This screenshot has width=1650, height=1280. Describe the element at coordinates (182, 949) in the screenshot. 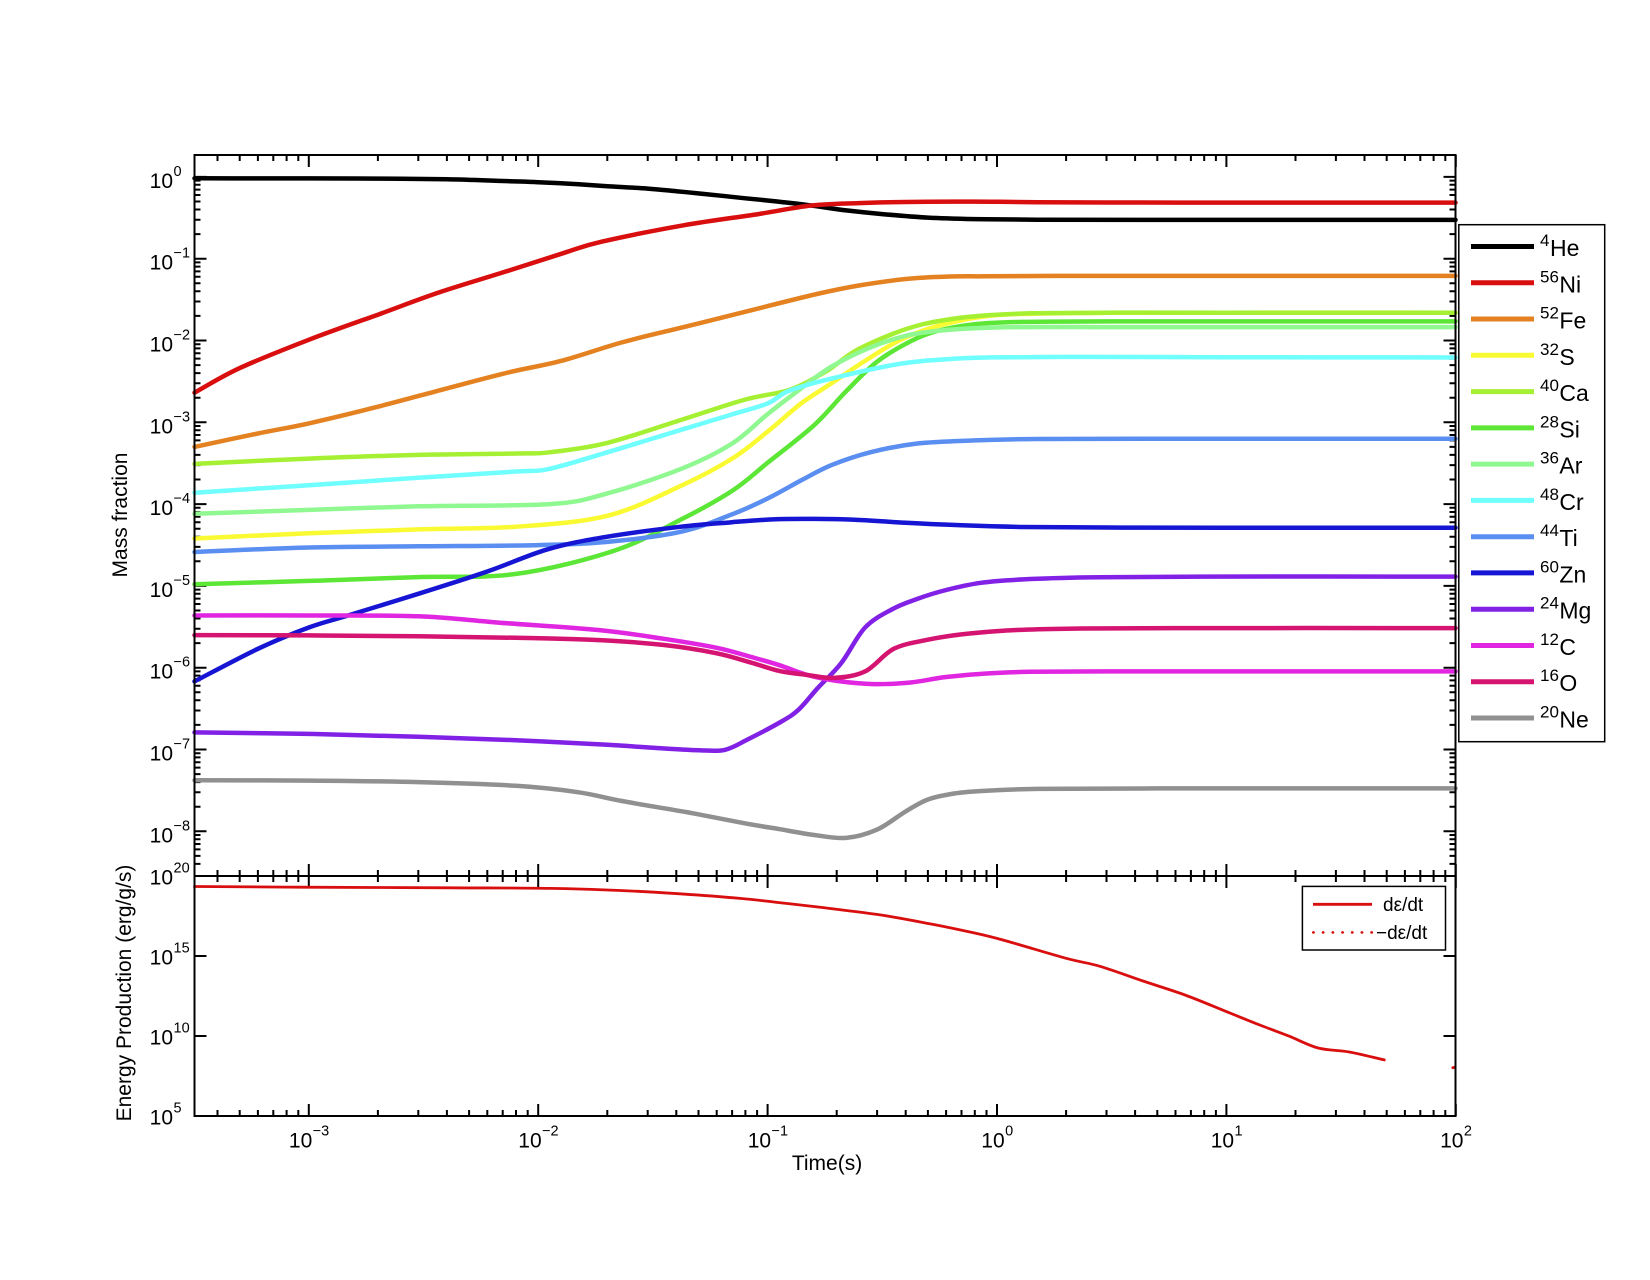

I see `svg-text: 15` at that location.